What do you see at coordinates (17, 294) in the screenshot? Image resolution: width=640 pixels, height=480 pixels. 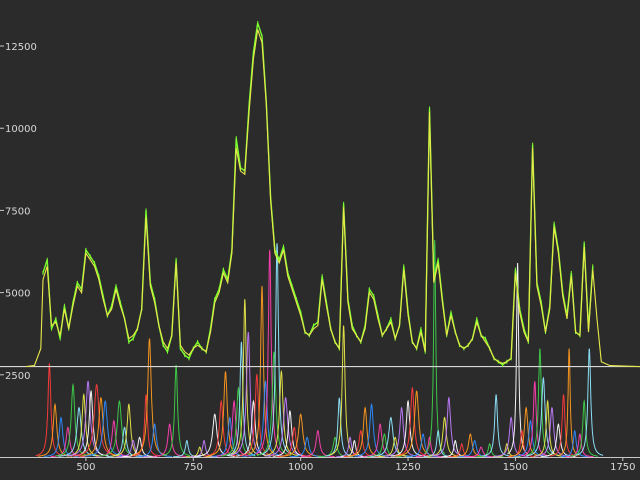 I see `y-tick-label-5000: 5000` at bounding box center [17, 294].